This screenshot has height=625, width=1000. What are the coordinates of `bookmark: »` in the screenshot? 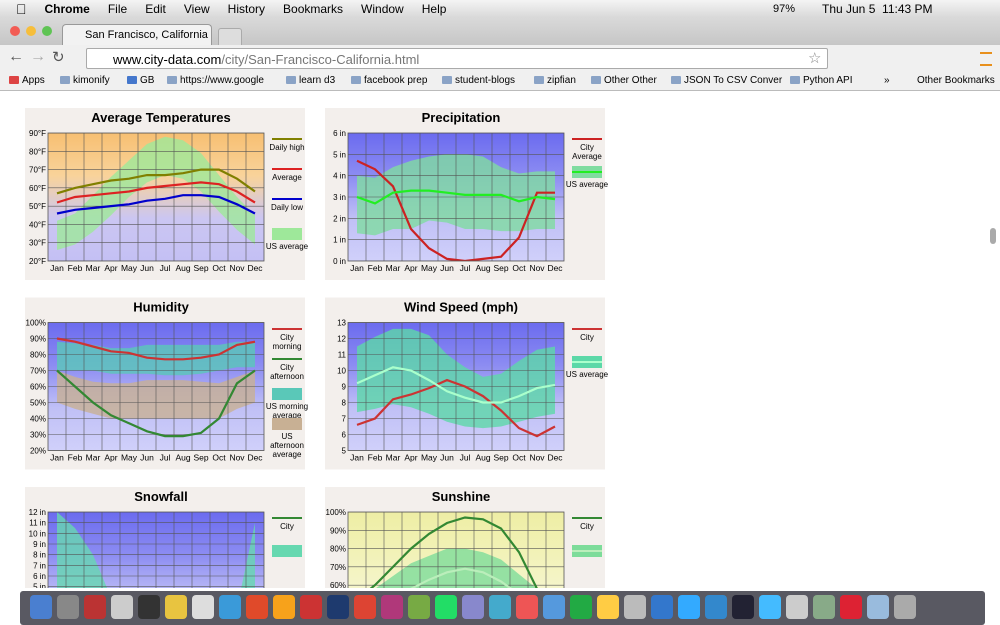 It's located at (887, 80).